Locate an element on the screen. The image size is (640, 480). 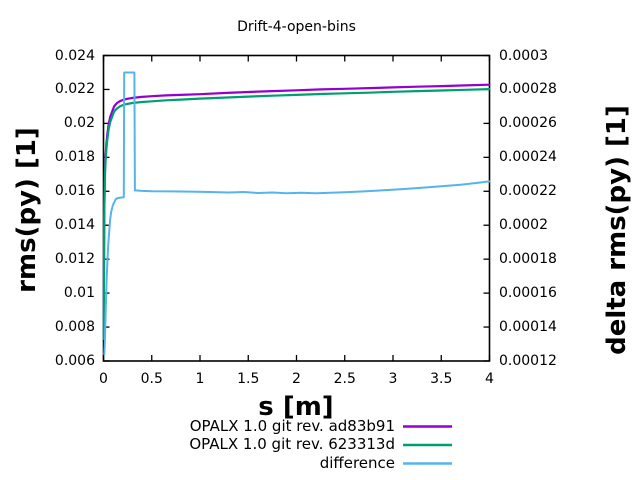
y2-tick-label: 0.00014 is located at coordinates (528, 327).